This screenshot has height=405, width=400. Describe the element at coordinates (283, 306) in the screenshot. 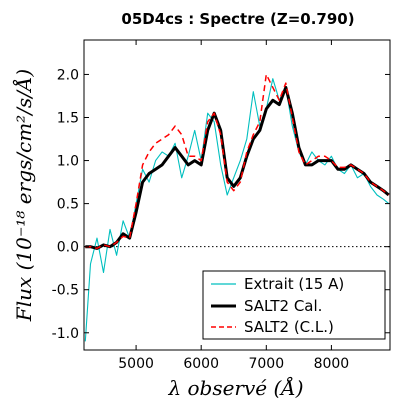

I see `legend-label-salt2-cal: SALT2 Cal.` at that location.